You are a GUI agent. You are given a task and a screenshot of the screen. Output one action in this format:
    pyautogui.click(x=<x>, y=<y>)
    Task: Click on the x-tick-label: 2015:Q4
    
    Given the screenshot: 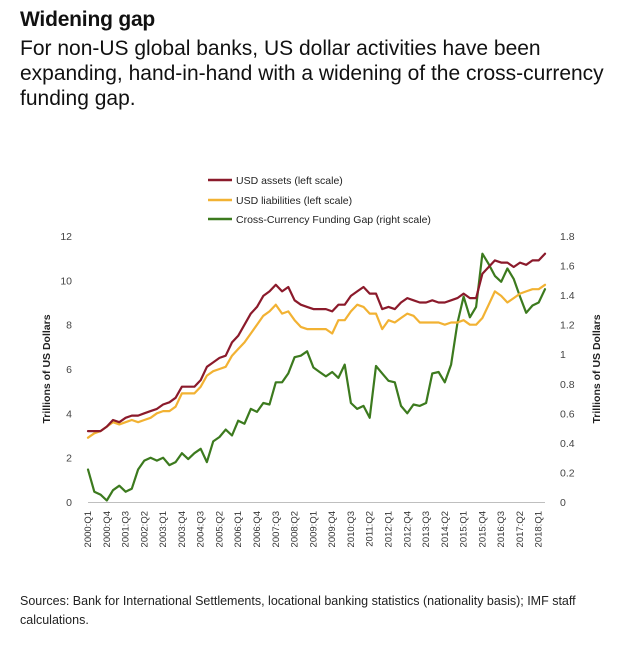 What is the action you would take?
    pyautogui.click(x=482, y=529)
    